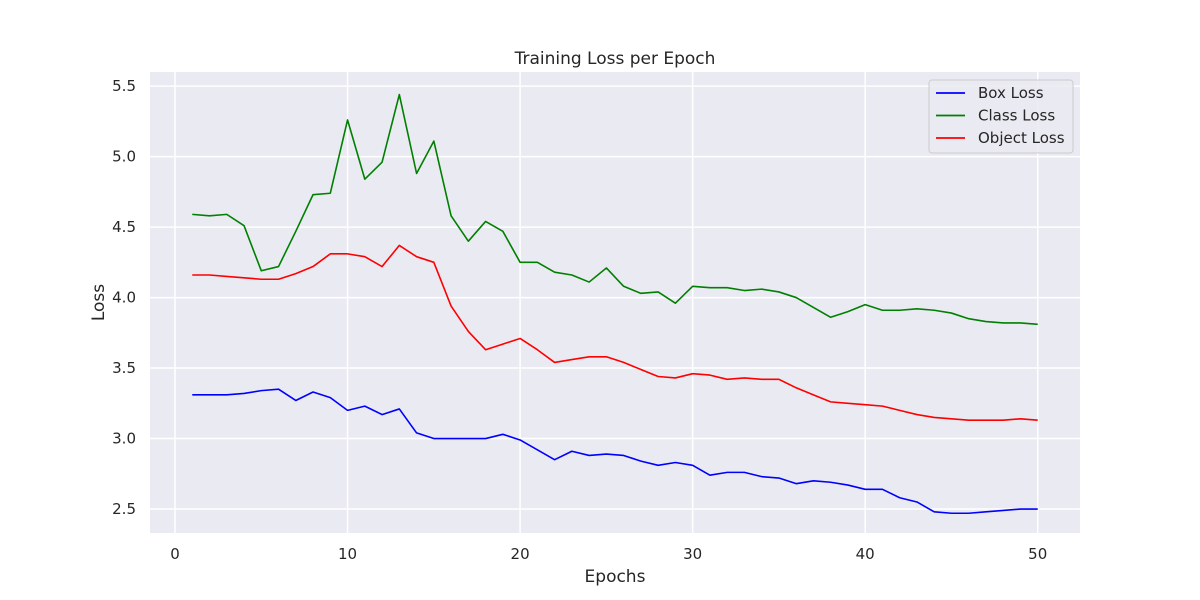 This screenshot has height=600, width=1200. What do you see at coordinates (615, 577) in the screenshot?
I see `x-axis-label: Epochs` at bounding box center [615, 577].